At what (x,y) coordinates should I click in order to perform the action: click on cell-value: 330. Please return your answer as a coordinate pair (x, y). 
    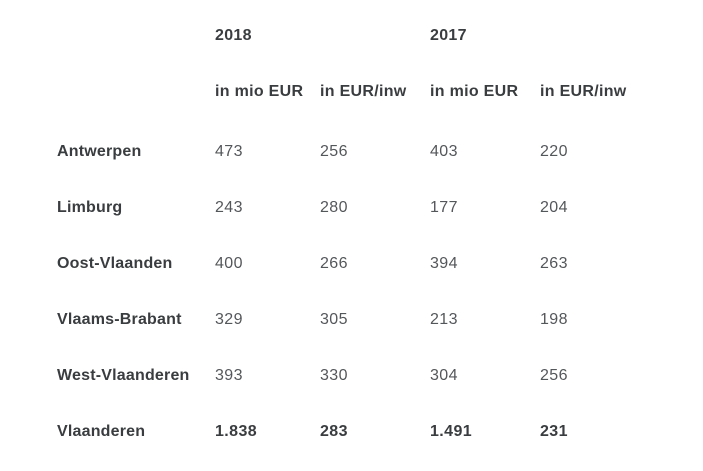
    Looking at the image, I should click on (334, 375).